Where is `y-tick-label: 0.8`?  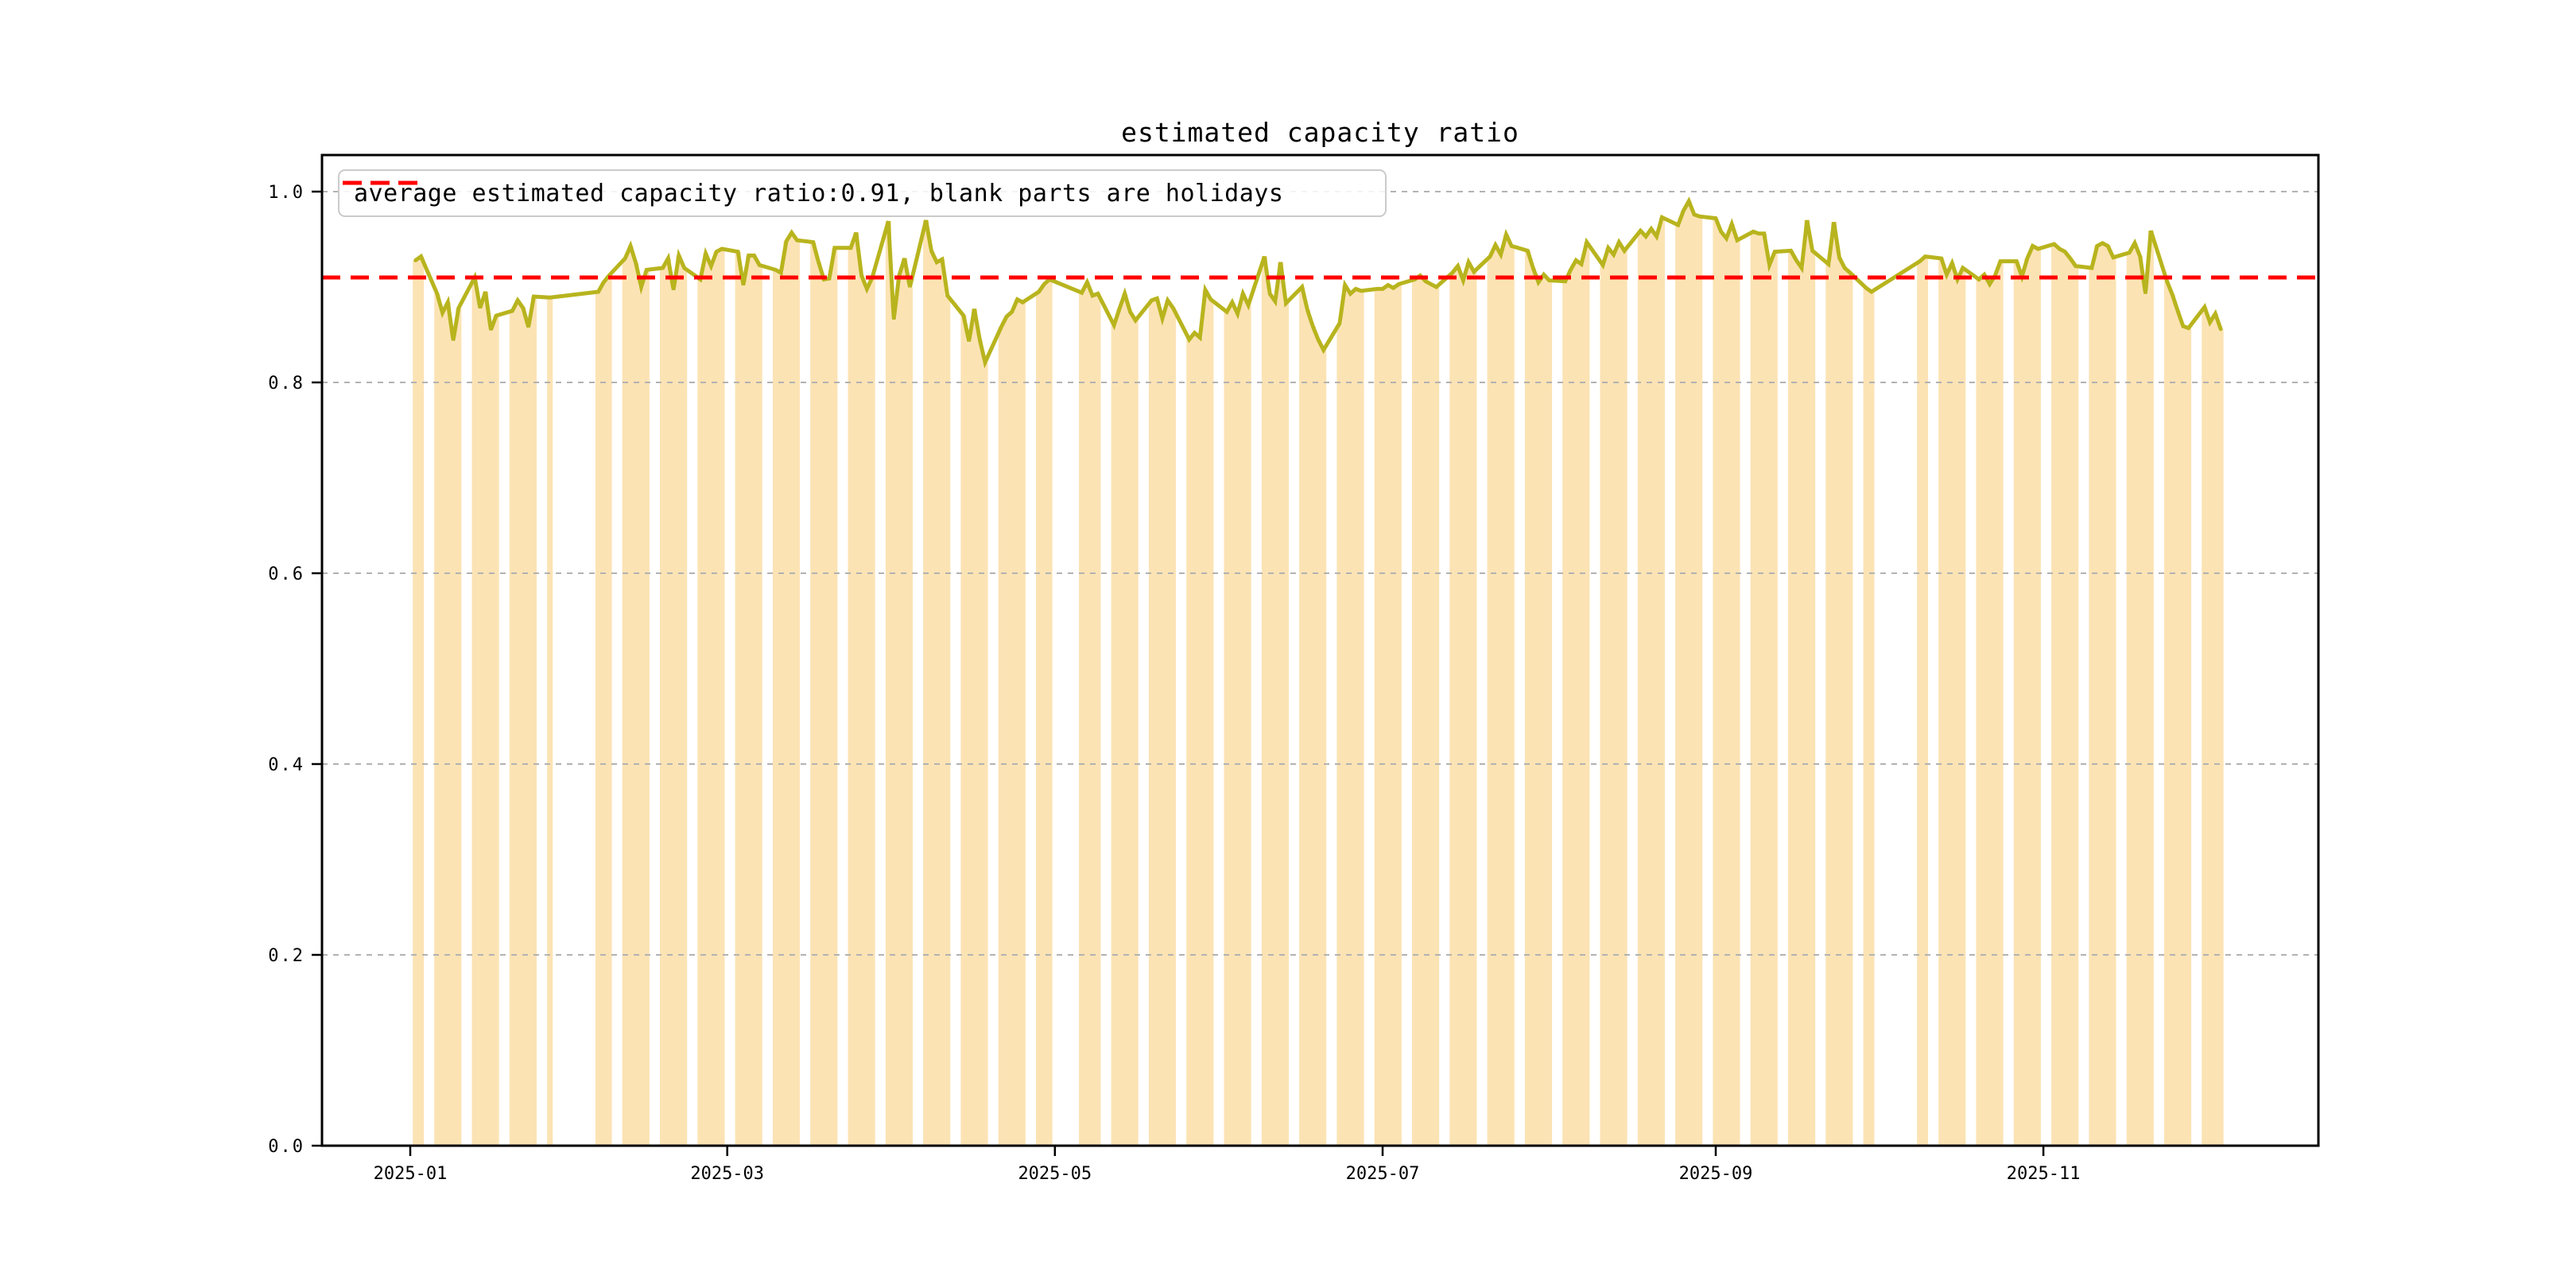 y-tick-label: 0.8 is located at coordinates (286, 384).